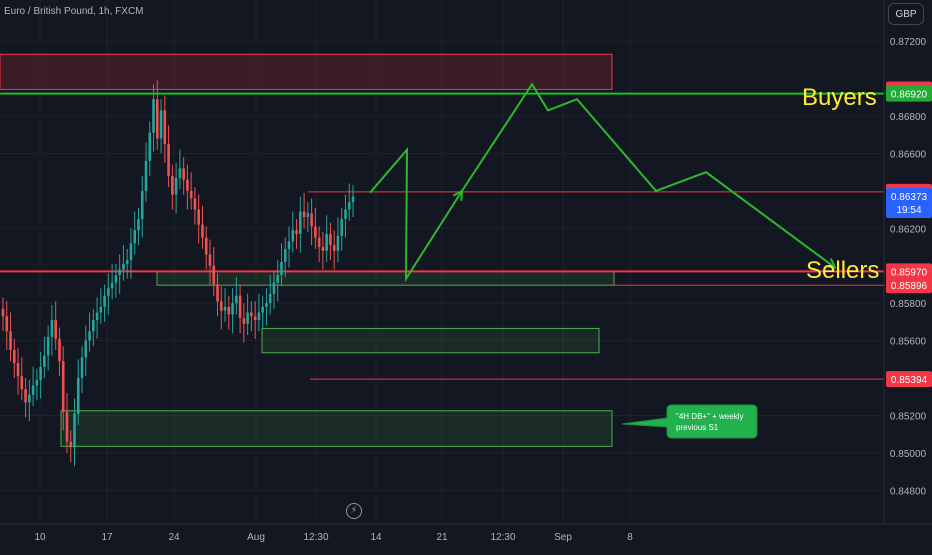 This screenshot has height=555, width=932. What do you see at coordinates (174, 537) in the screenshot?
I see `time-tick-label: 24` at bounding box center [174, 537].